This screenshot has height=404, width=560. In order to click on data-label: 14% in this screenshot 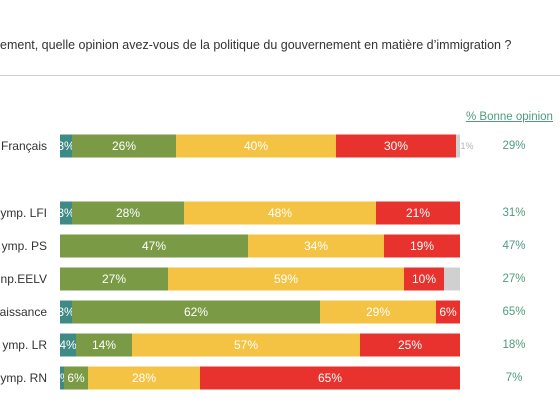, I will do `click(104, 345)`.